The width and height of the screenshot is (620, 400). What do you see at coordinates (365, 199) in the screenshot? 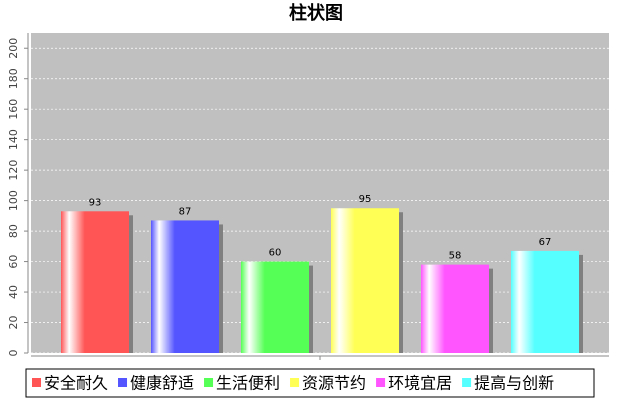
I see `value-label: 95` at bounding box center [365, 199].